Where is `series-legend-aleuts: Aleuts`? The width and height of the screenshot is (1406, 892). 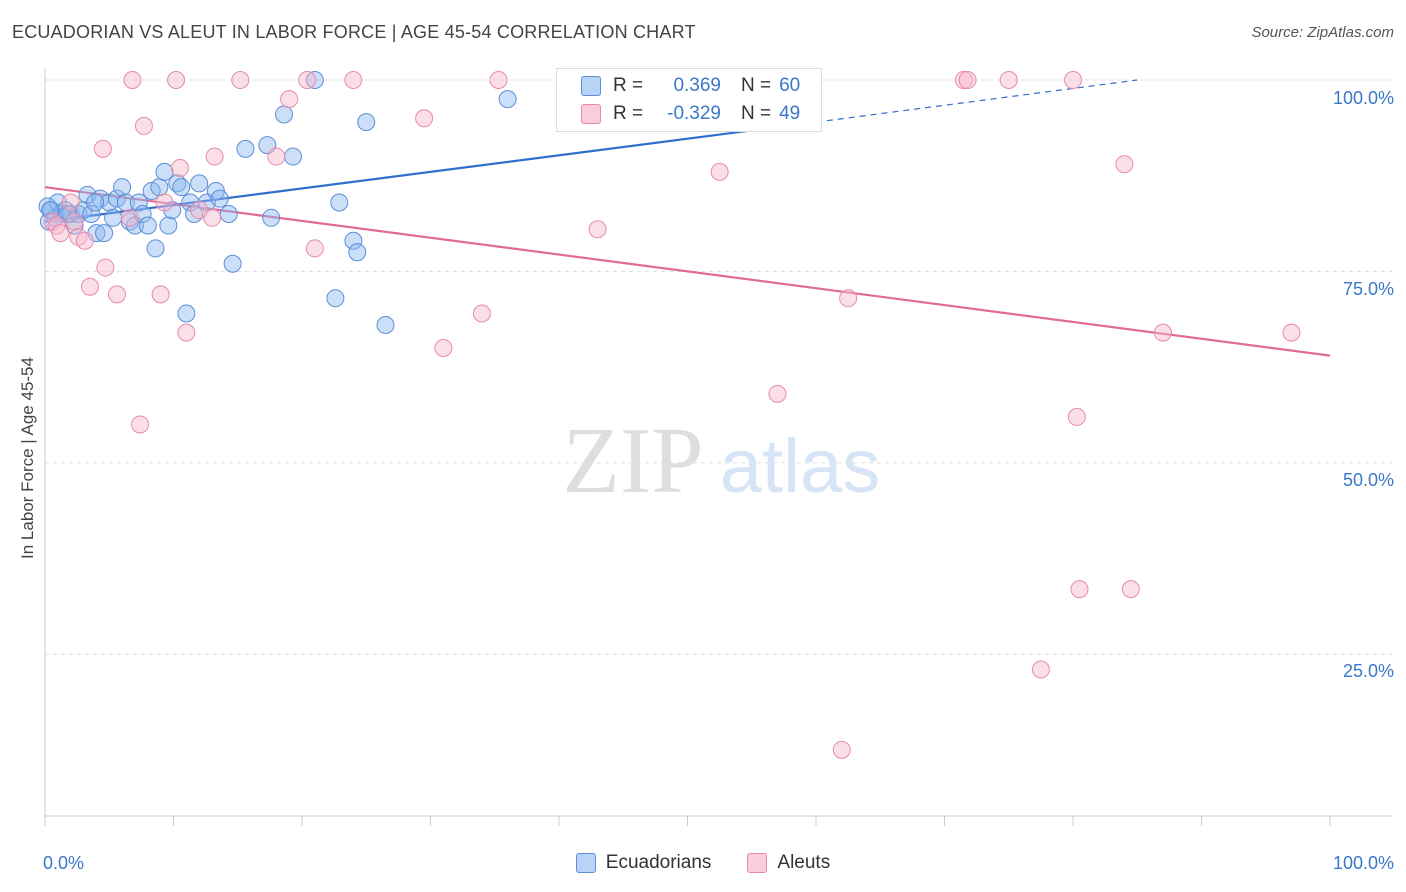
series-legend-aleuts: Aleuts is located at coordinates (788, 863).